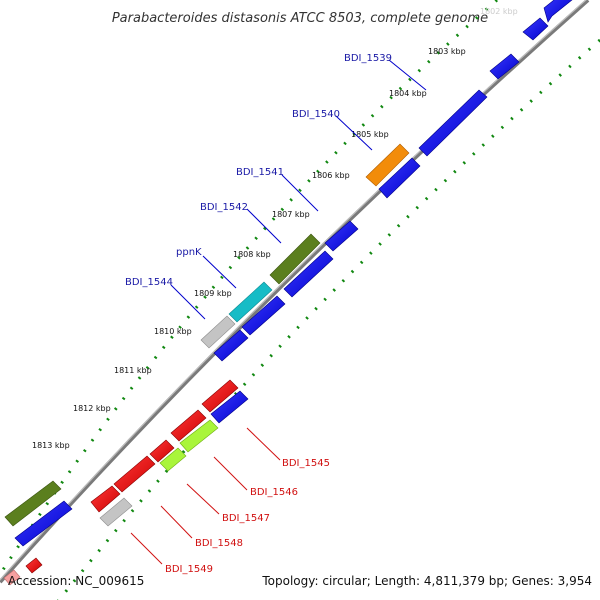  I want to click on gene-label-bdi-1542: BDI_1542, so click(224, 207).